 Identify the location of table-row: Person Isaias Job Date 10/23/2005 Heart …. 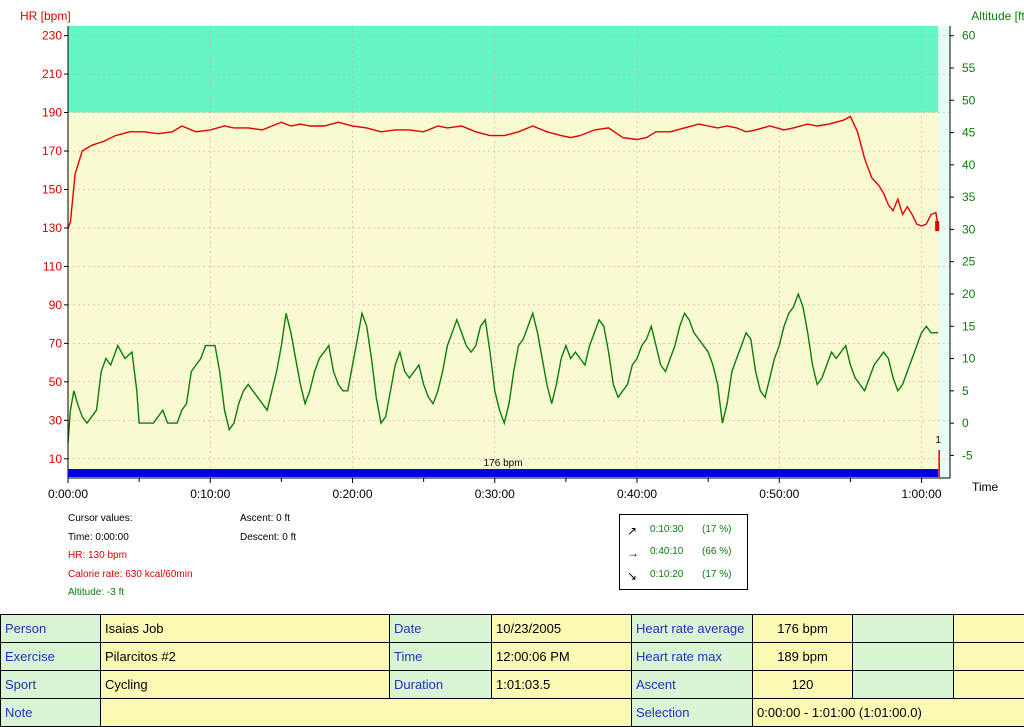
(512, 629).